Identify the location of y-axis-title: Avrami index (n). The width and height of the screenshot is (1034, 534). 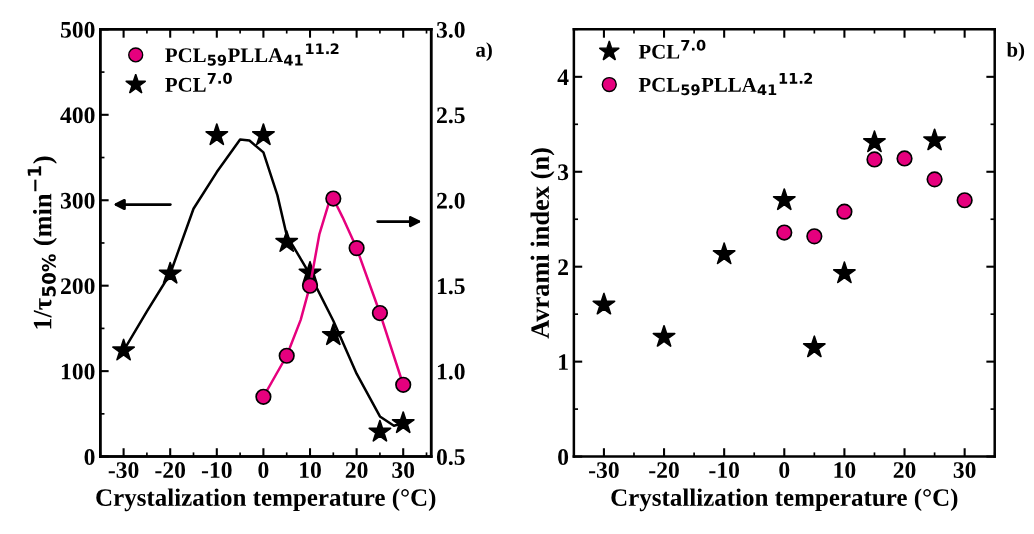
(542, 243).